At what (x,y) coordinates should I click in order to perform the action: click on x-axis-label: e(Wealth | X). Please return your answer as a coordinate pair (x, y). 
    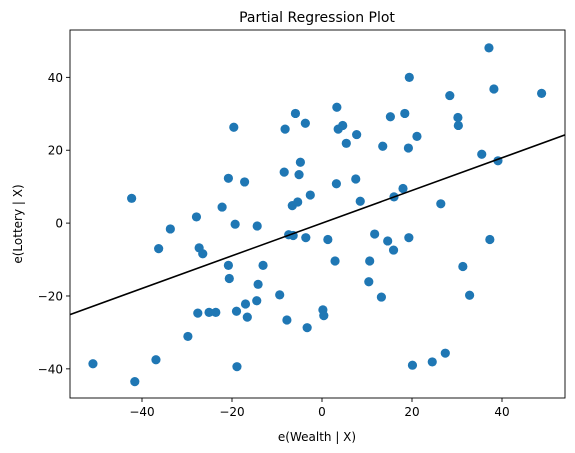
    Looking at the image, I should click on (317, 437).